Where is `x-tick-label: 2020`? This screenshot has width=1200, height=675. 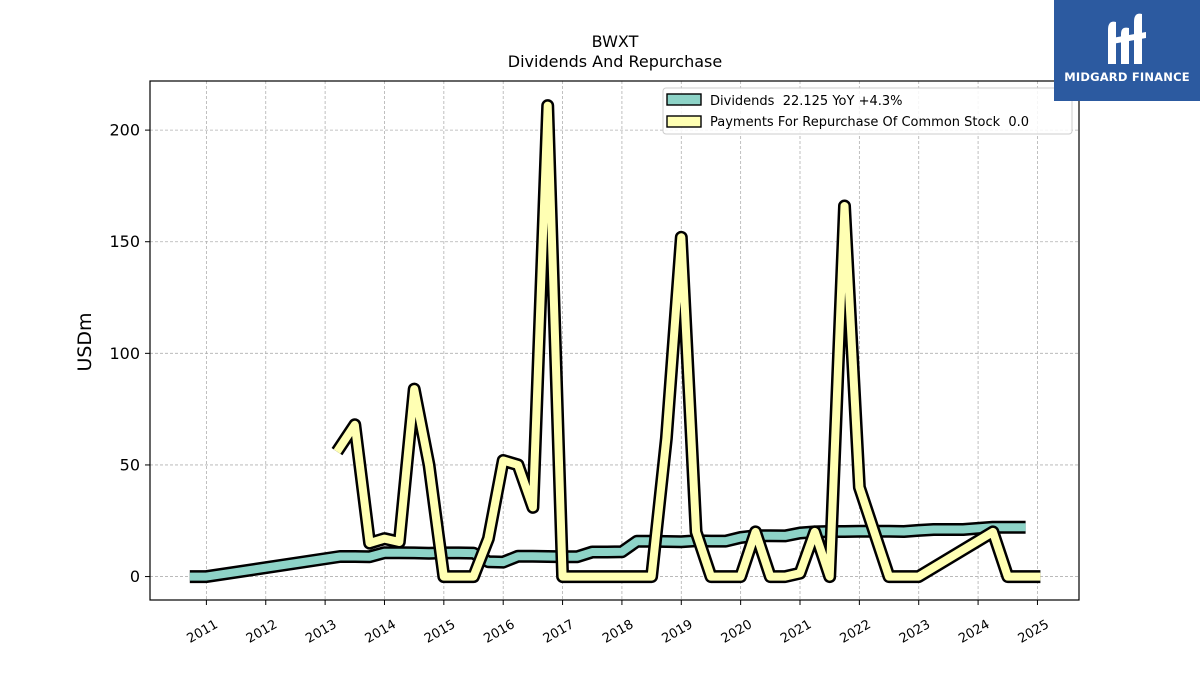
x-tick-label: 2020 is located at coordinates (737, 632).